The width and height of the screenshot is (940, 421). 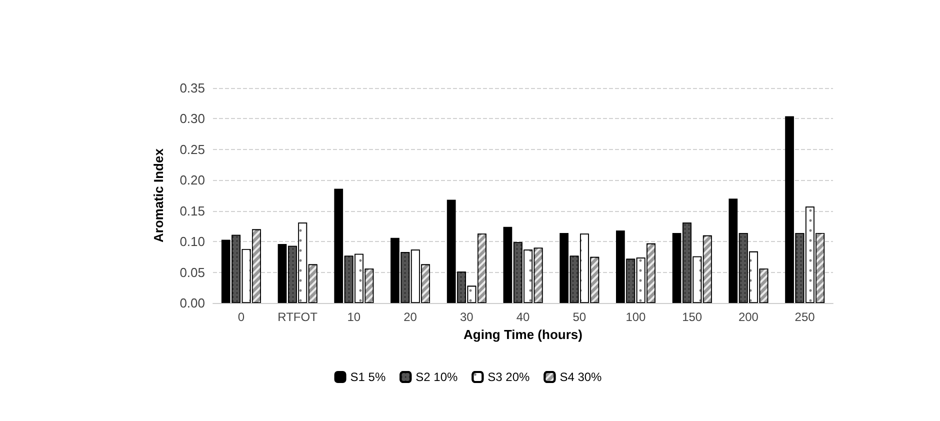 What do you see at coordinates (437, 377) in the screenshot?
I see `legend-label: S2 10%` at bounding box center [437, 377].